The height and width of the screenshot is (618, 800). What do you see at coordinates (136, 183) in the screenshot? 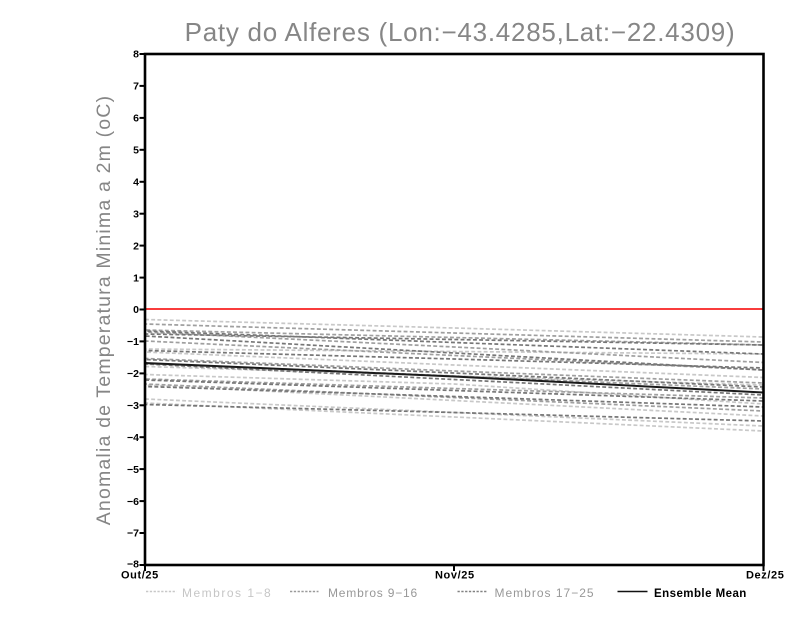
I see `svg-text: 4` at bounding box center [136, 183].